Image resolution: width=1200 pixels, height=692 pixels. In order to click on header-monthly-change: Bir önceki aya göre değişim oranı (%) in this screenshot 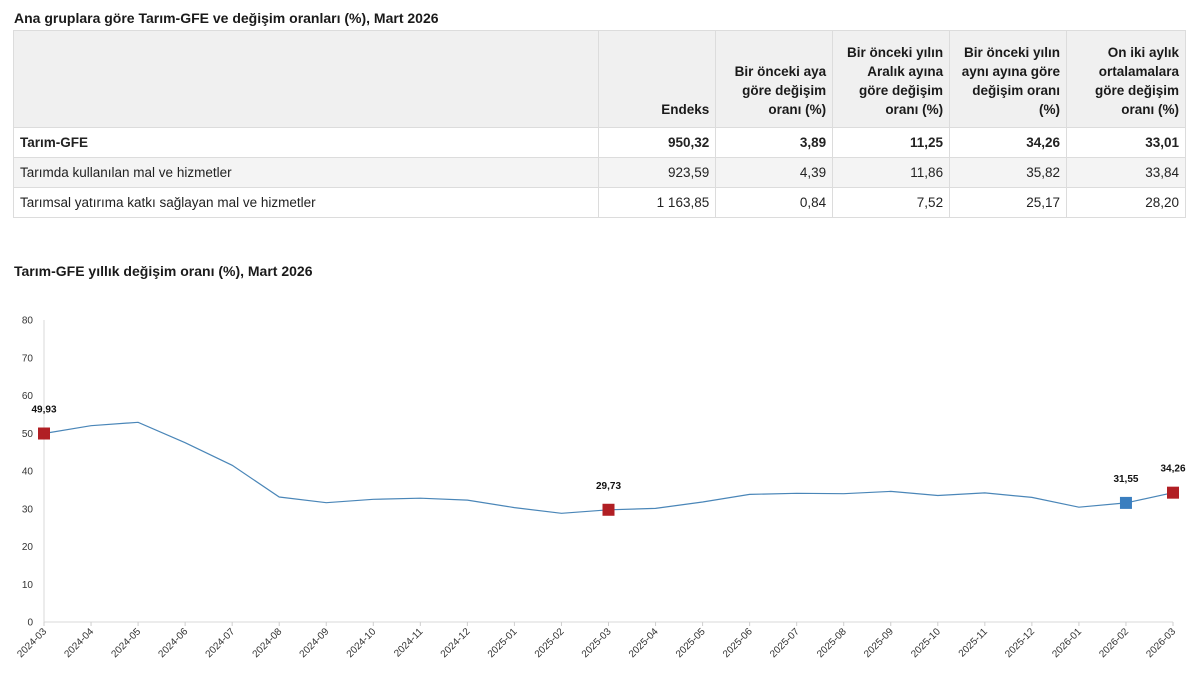, I will do `click(774, 79)`.